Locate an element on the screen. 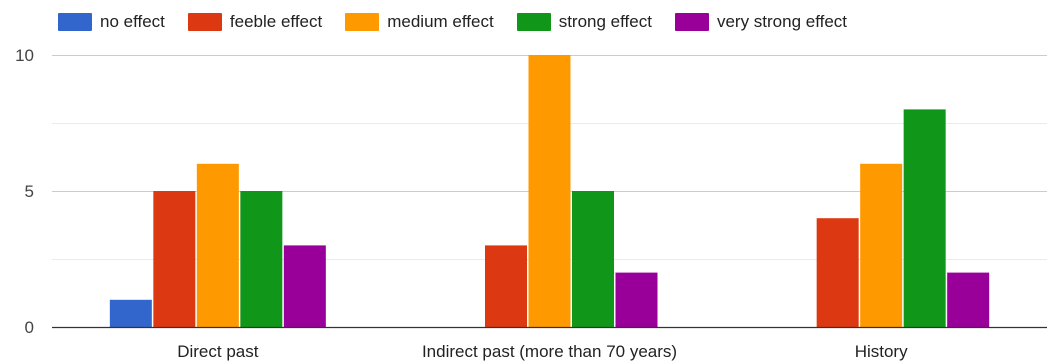 The width and height of the screenshot is (1059, 363). legend-item-feeble-effect: feeble effect is located at coordinates (255, 22).